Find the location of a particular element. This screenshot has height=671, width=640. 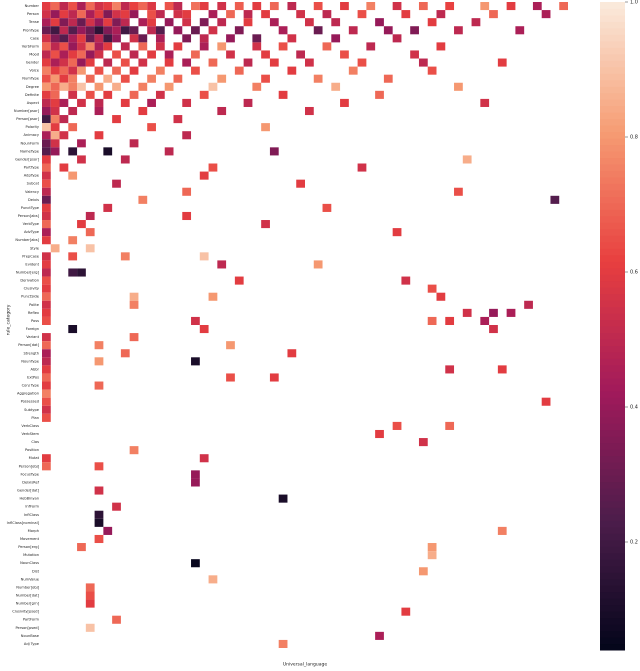

row-label: Number is located at coordinates (32, 6).